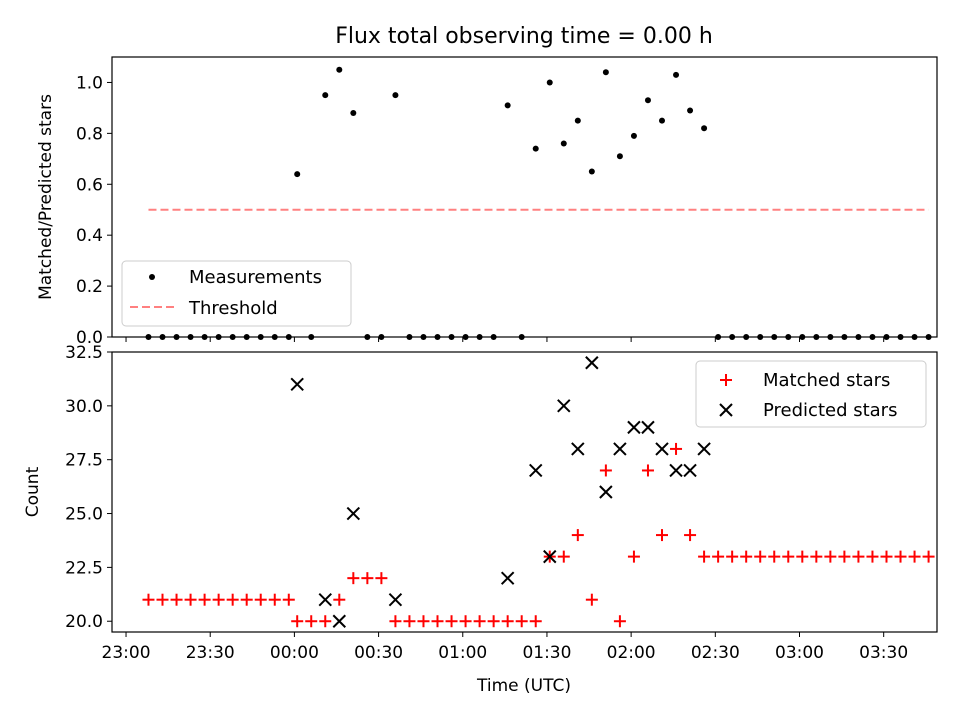 The image size is (960, 720). Describe the element at coordinates (462, 653) in the screenshot. I see `count-x-tick-label: 01:00` at that location.